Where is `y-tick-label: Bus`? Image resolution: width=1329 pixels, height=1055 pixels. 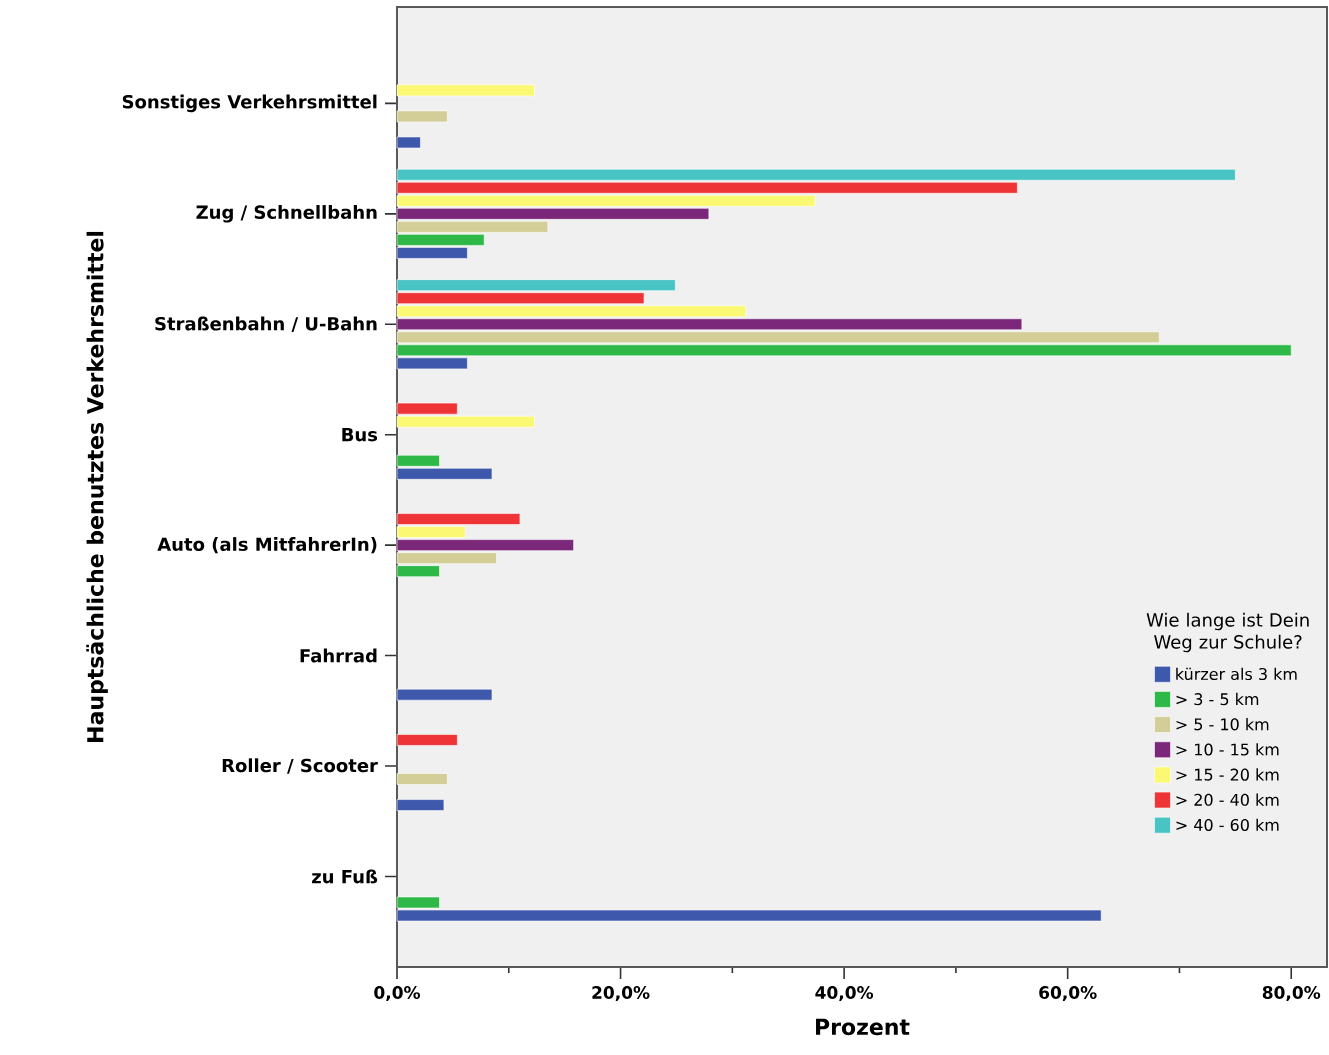
y-tick-label: Bus is located at coordinates (360, 435).